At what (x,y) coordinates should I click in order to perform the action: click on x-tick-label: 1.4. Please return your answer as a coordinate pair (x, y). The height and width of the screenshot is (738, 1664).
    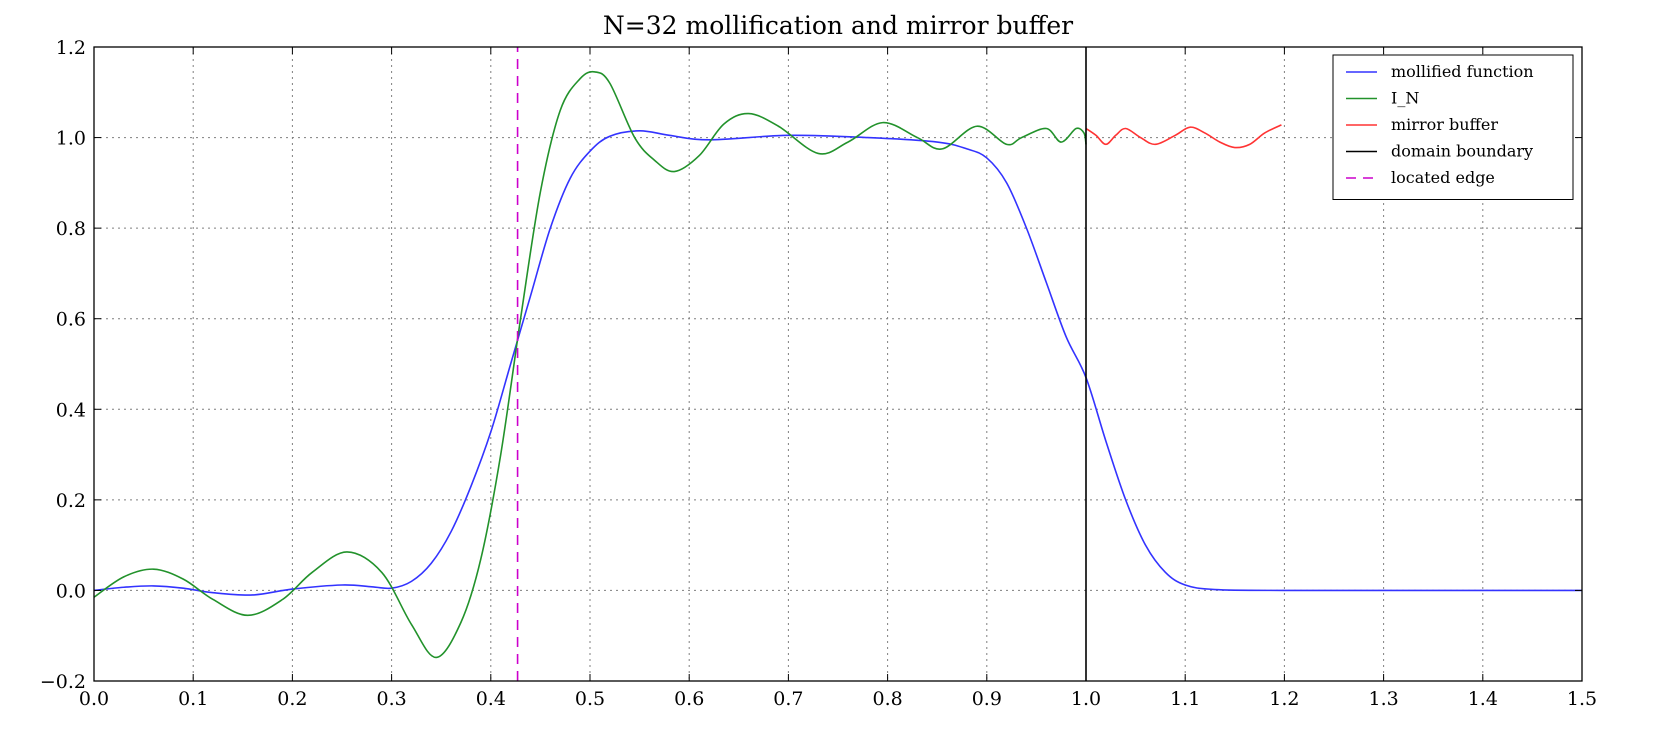
    Looking at the image, I should click on (1483, 699).